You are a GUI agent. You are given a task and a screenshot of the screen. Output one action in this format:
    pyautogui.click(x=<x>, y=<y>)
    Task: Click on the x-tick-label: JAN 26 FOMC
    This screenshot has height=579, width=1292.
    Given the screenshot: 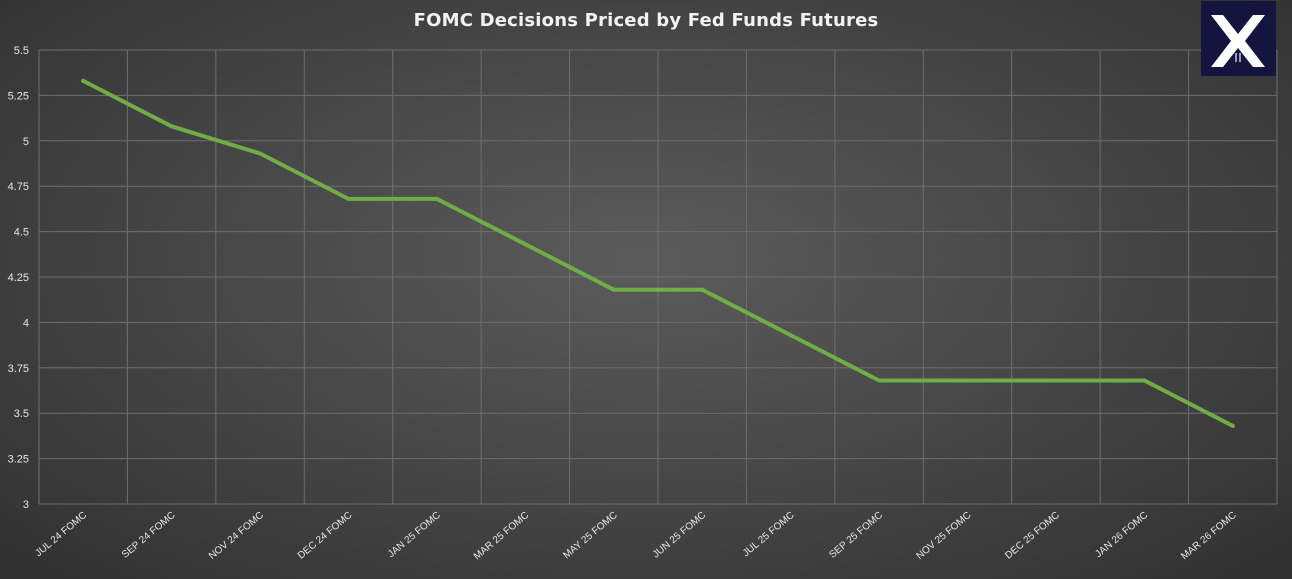 What is the action you would take?
    pyautogui.click(x=1121, y=535)
    